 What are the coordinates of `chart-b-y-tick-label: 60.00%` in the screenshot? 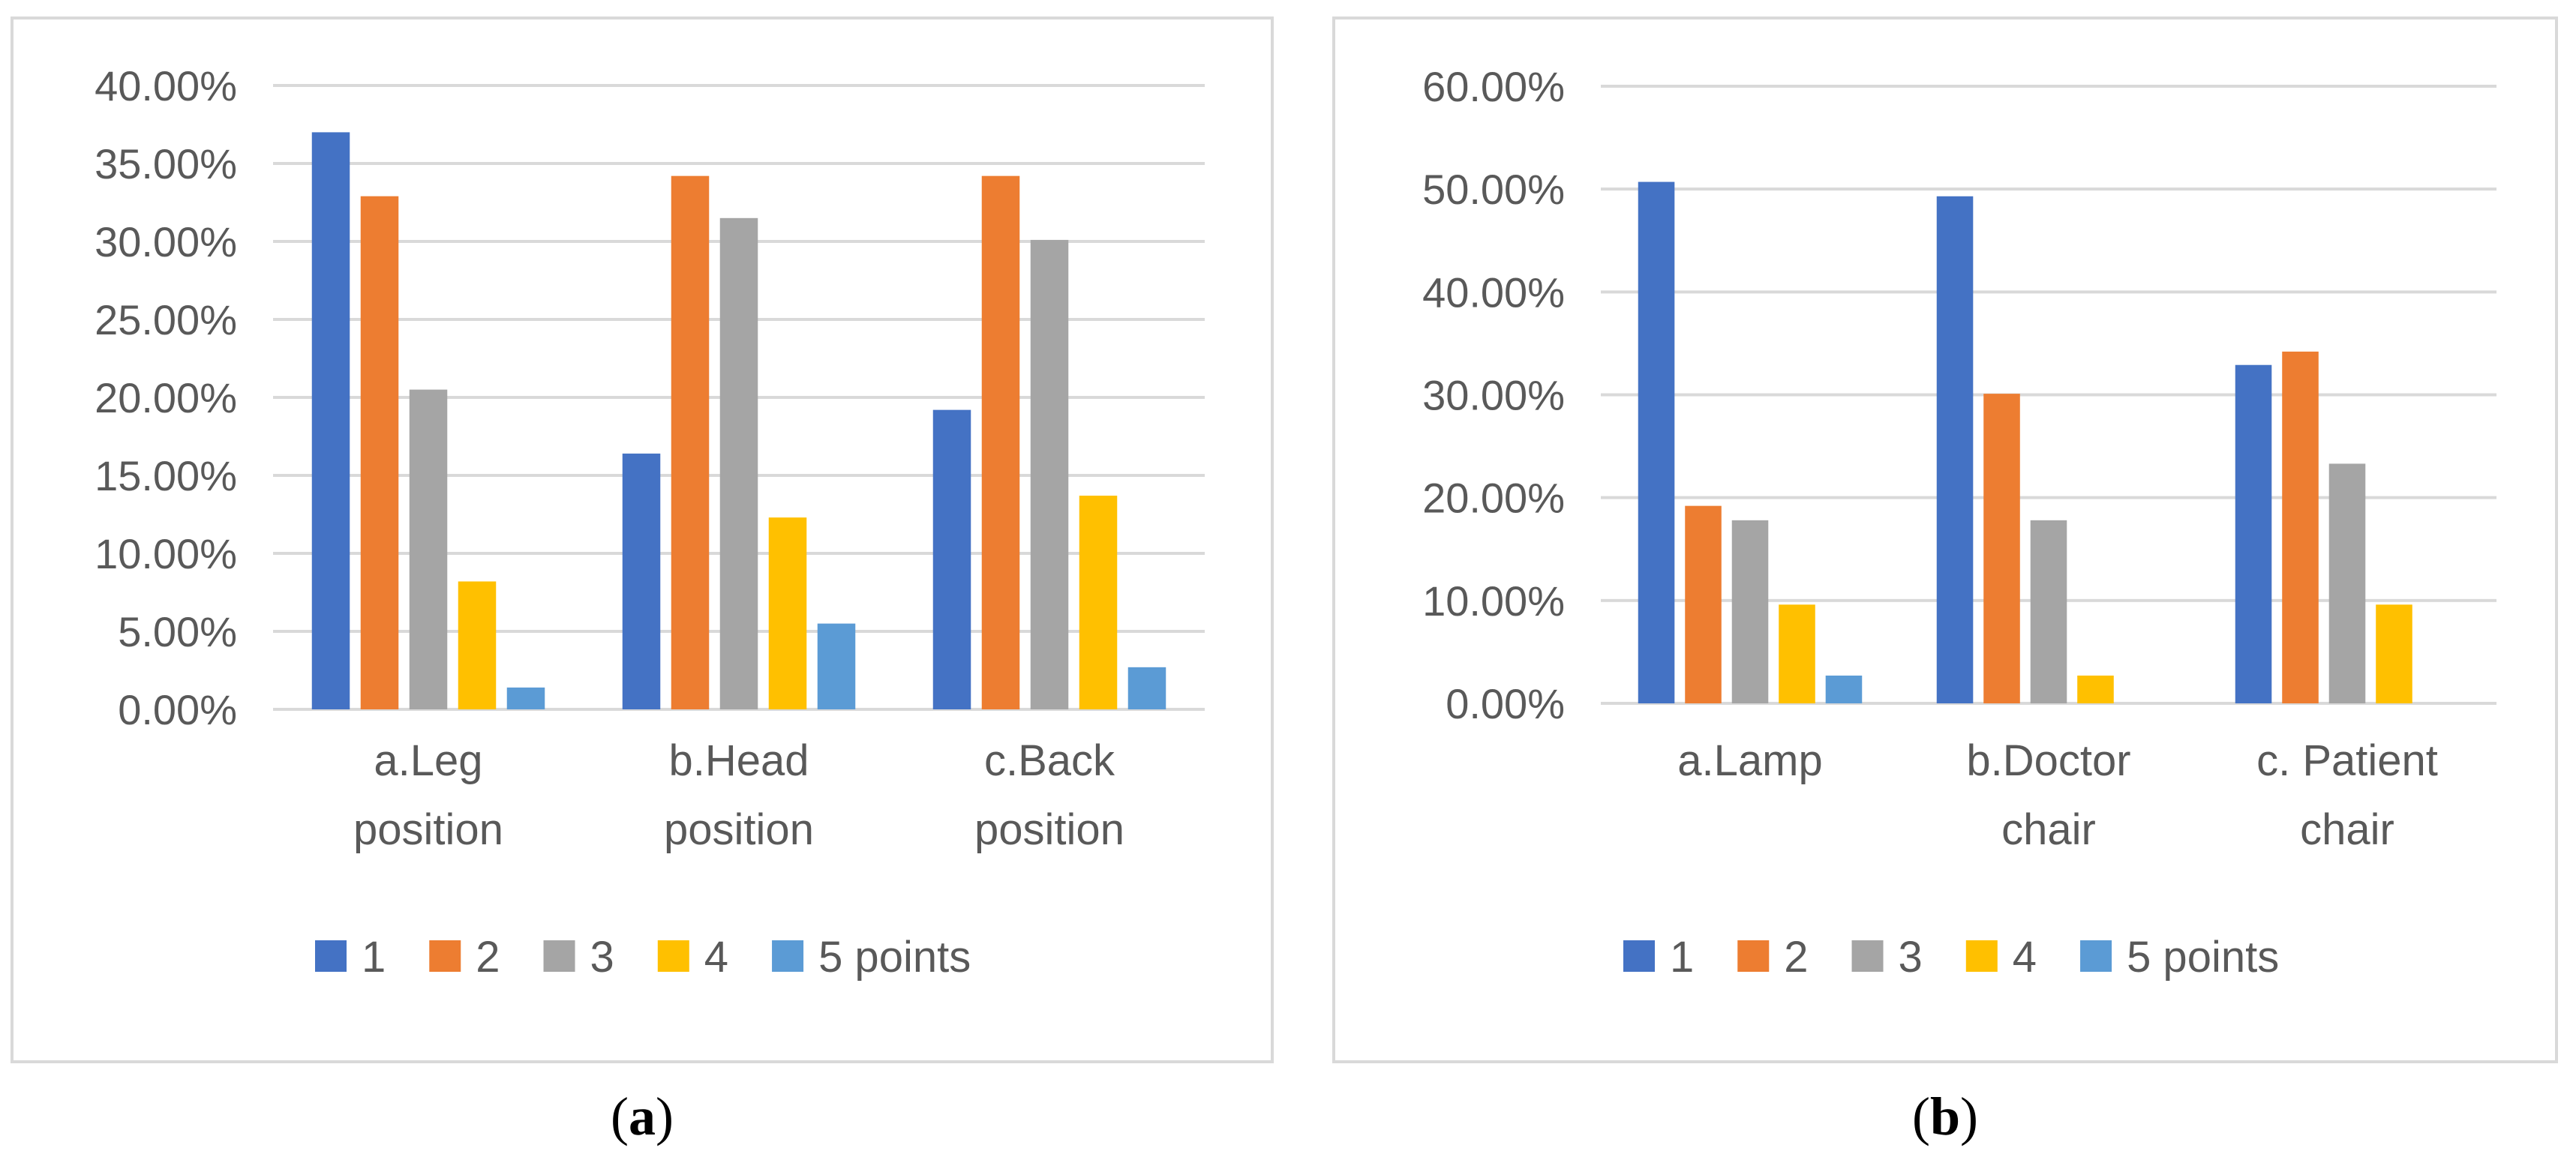 It's located at (1493, 86).